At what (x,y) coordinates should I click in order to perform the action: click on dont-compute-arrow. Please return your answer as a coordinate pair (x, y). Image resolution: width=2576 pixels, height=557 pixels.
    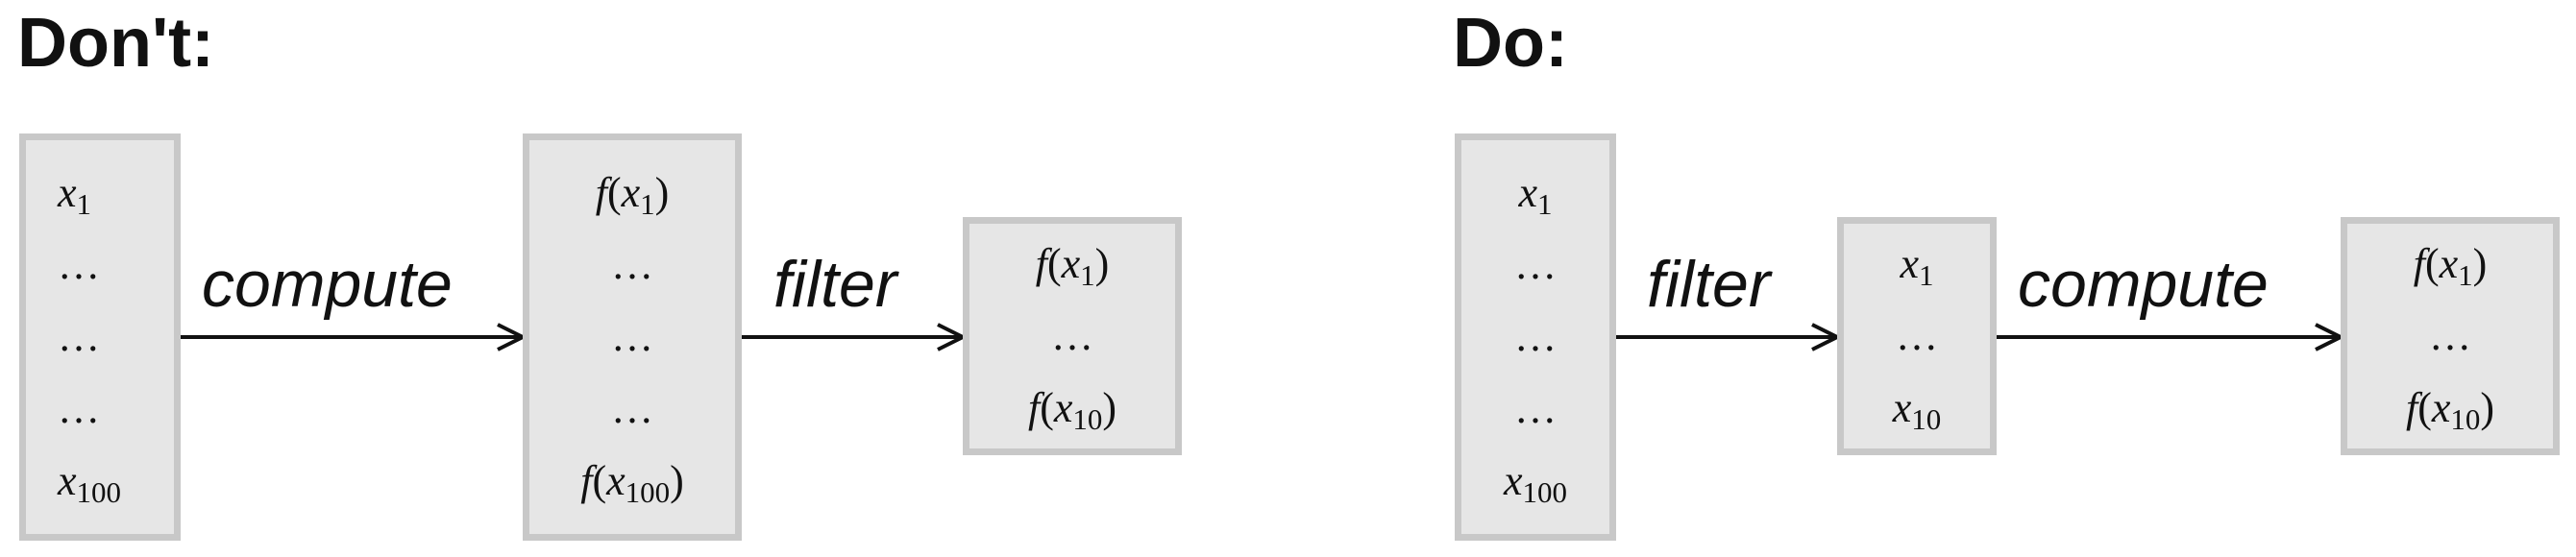
    Looking at the image, I should click on (353, 337).